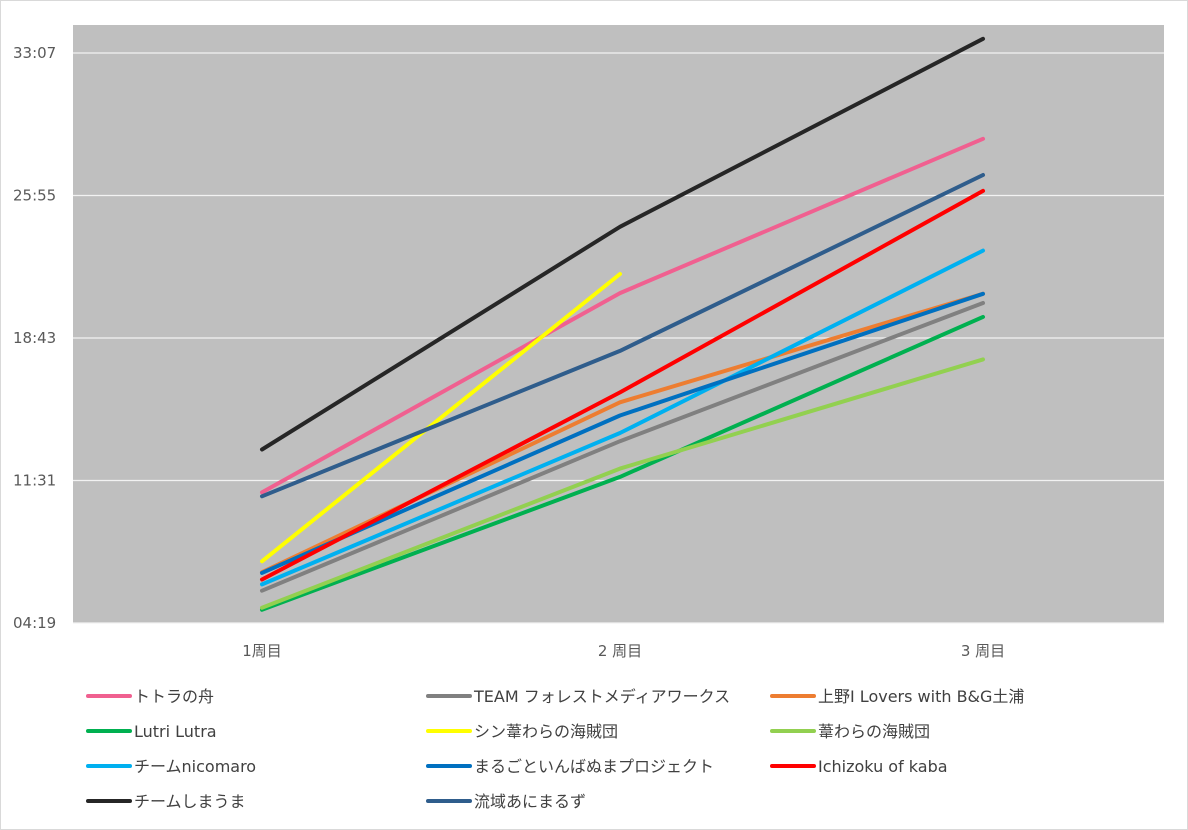  Describe the element at coordinates (195, 766) in the screenshot. I see `legend-label: チームnicomaro` at that location.